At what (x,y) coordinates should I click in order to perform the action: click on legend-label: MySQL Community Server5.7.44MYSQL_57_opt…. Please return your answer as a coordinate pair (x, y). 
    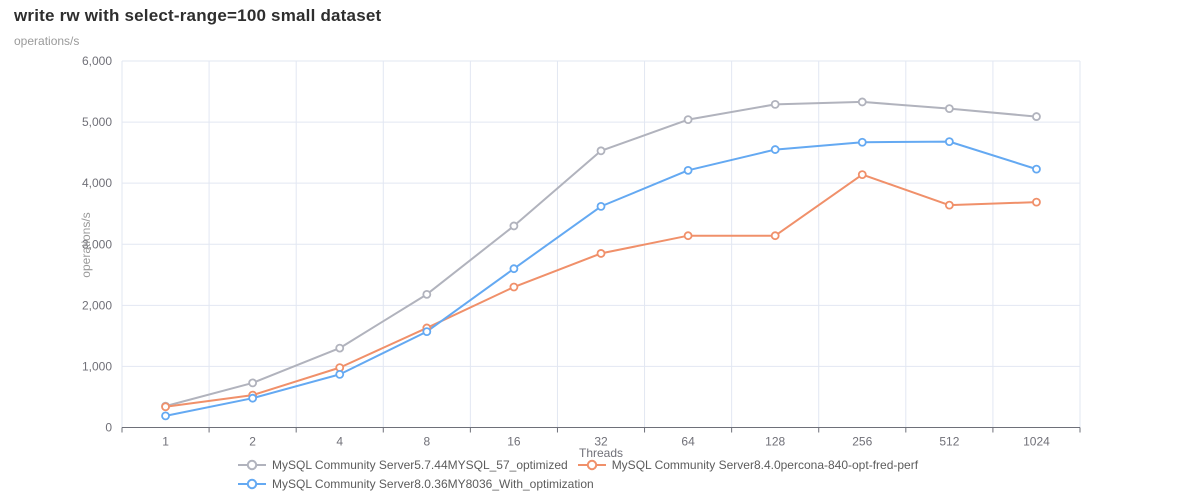
    Looking at the image, I should click on (420, 465).